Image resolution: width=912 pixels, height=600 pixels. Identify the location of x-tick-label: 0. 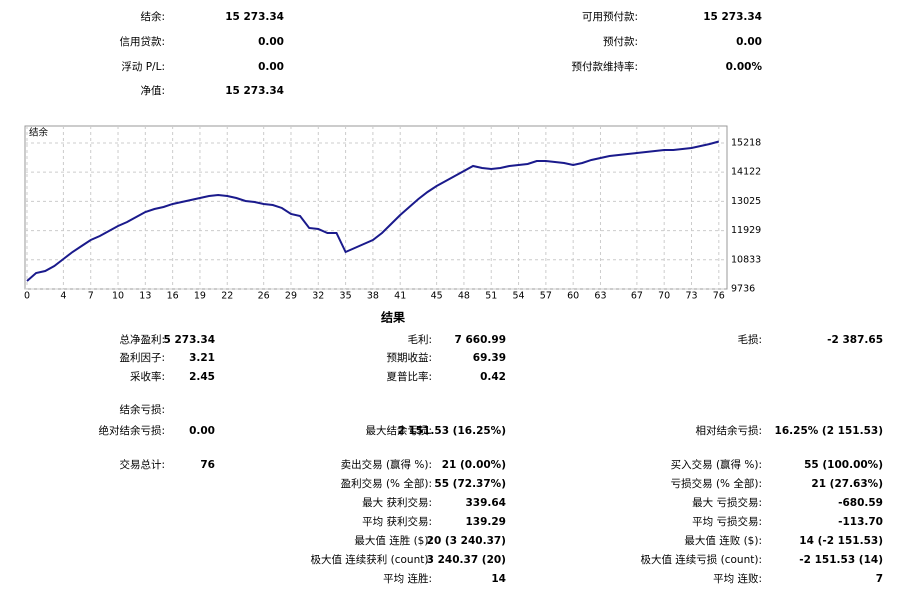
(27, 296).